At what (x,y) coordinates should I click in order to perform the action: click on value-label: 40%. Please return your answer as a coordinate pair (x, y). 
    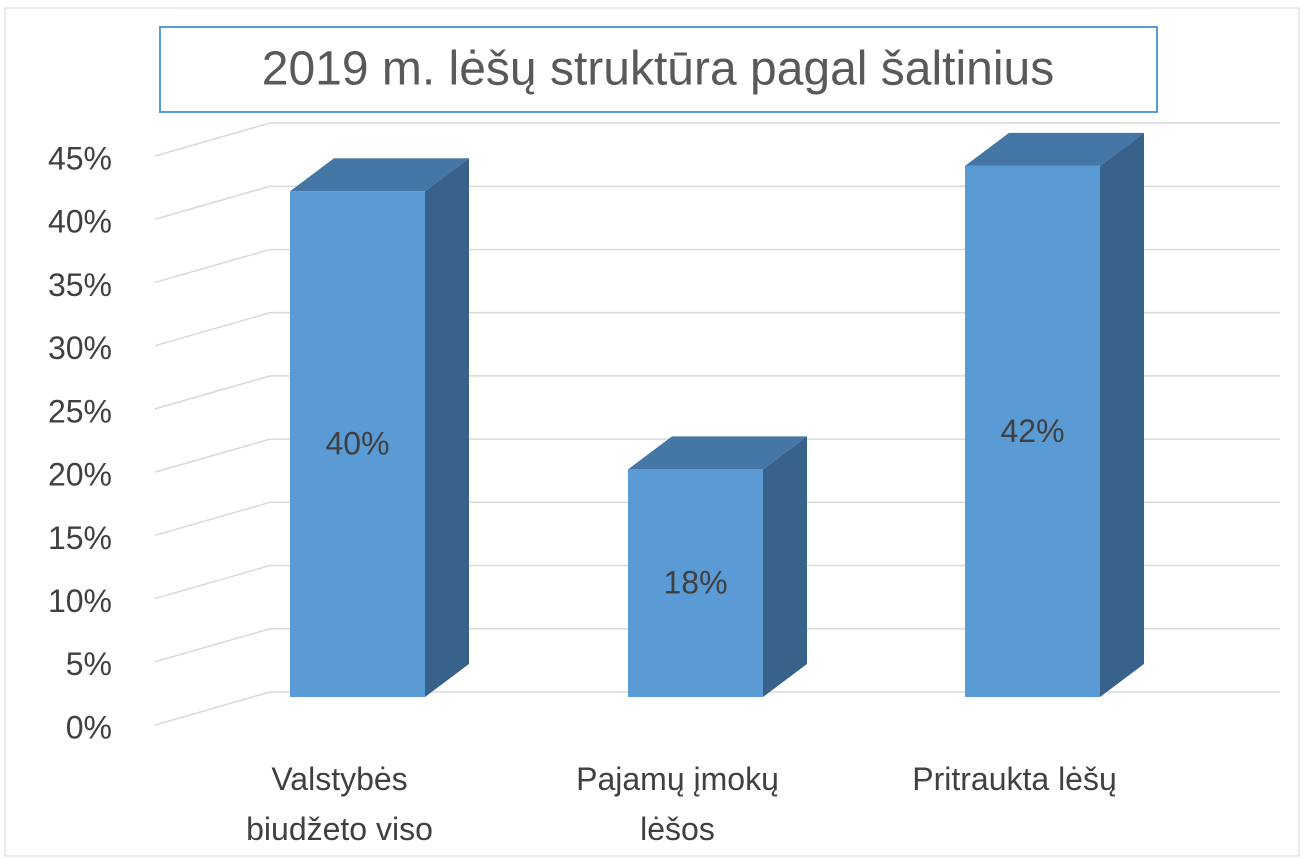
    Looking at the image, I should click on (357, 444).